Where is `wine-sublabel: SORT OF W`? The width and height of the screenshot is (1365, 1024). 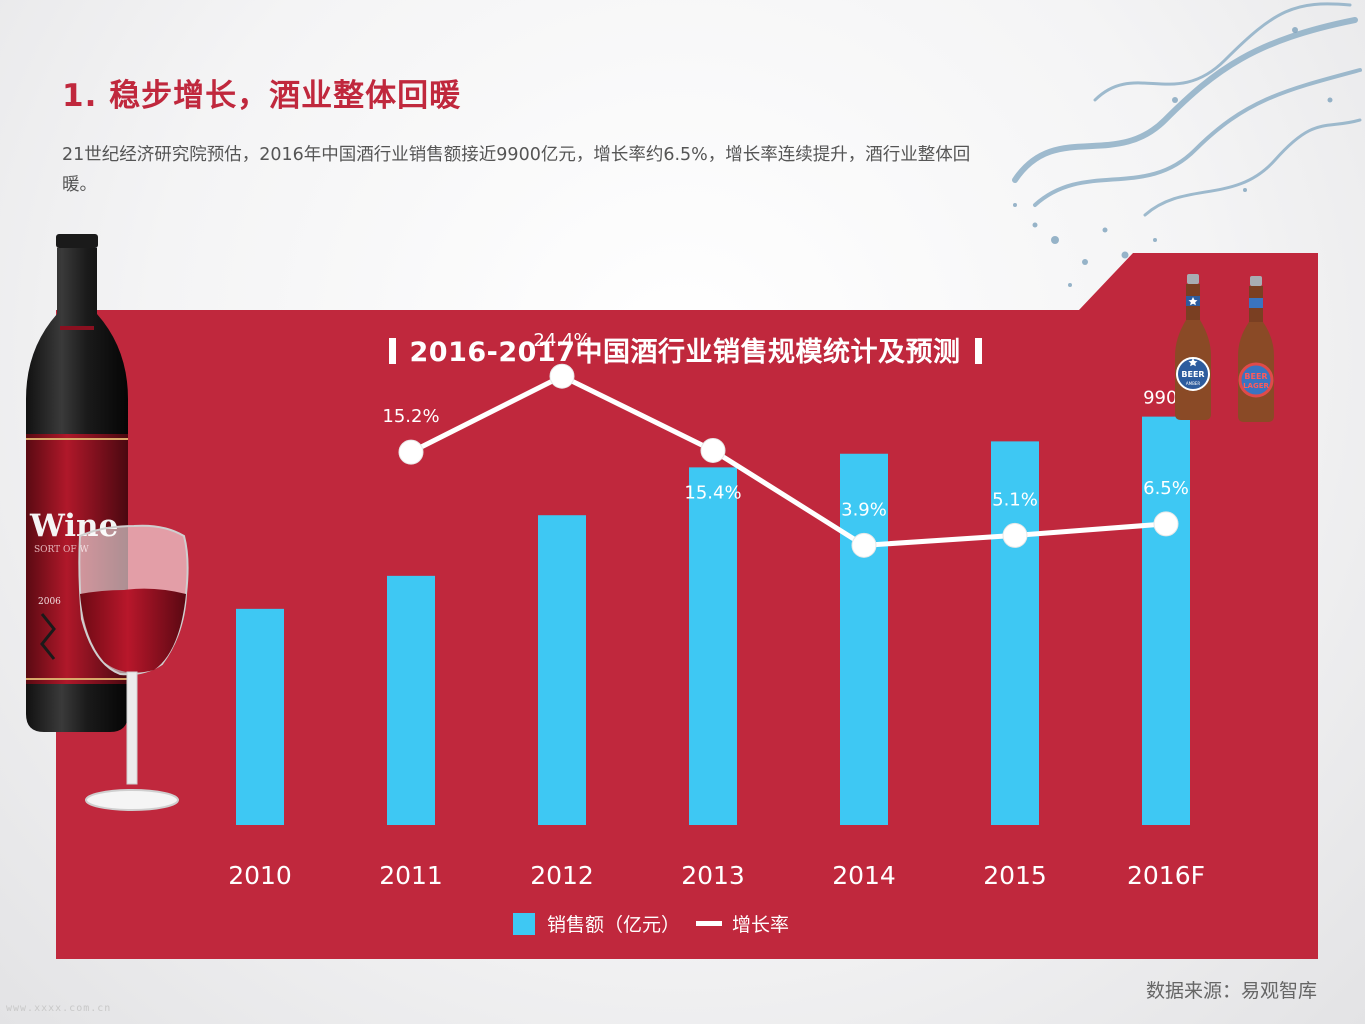 wine-sublabel: SORT OF W is located at coordinates (62, 550).